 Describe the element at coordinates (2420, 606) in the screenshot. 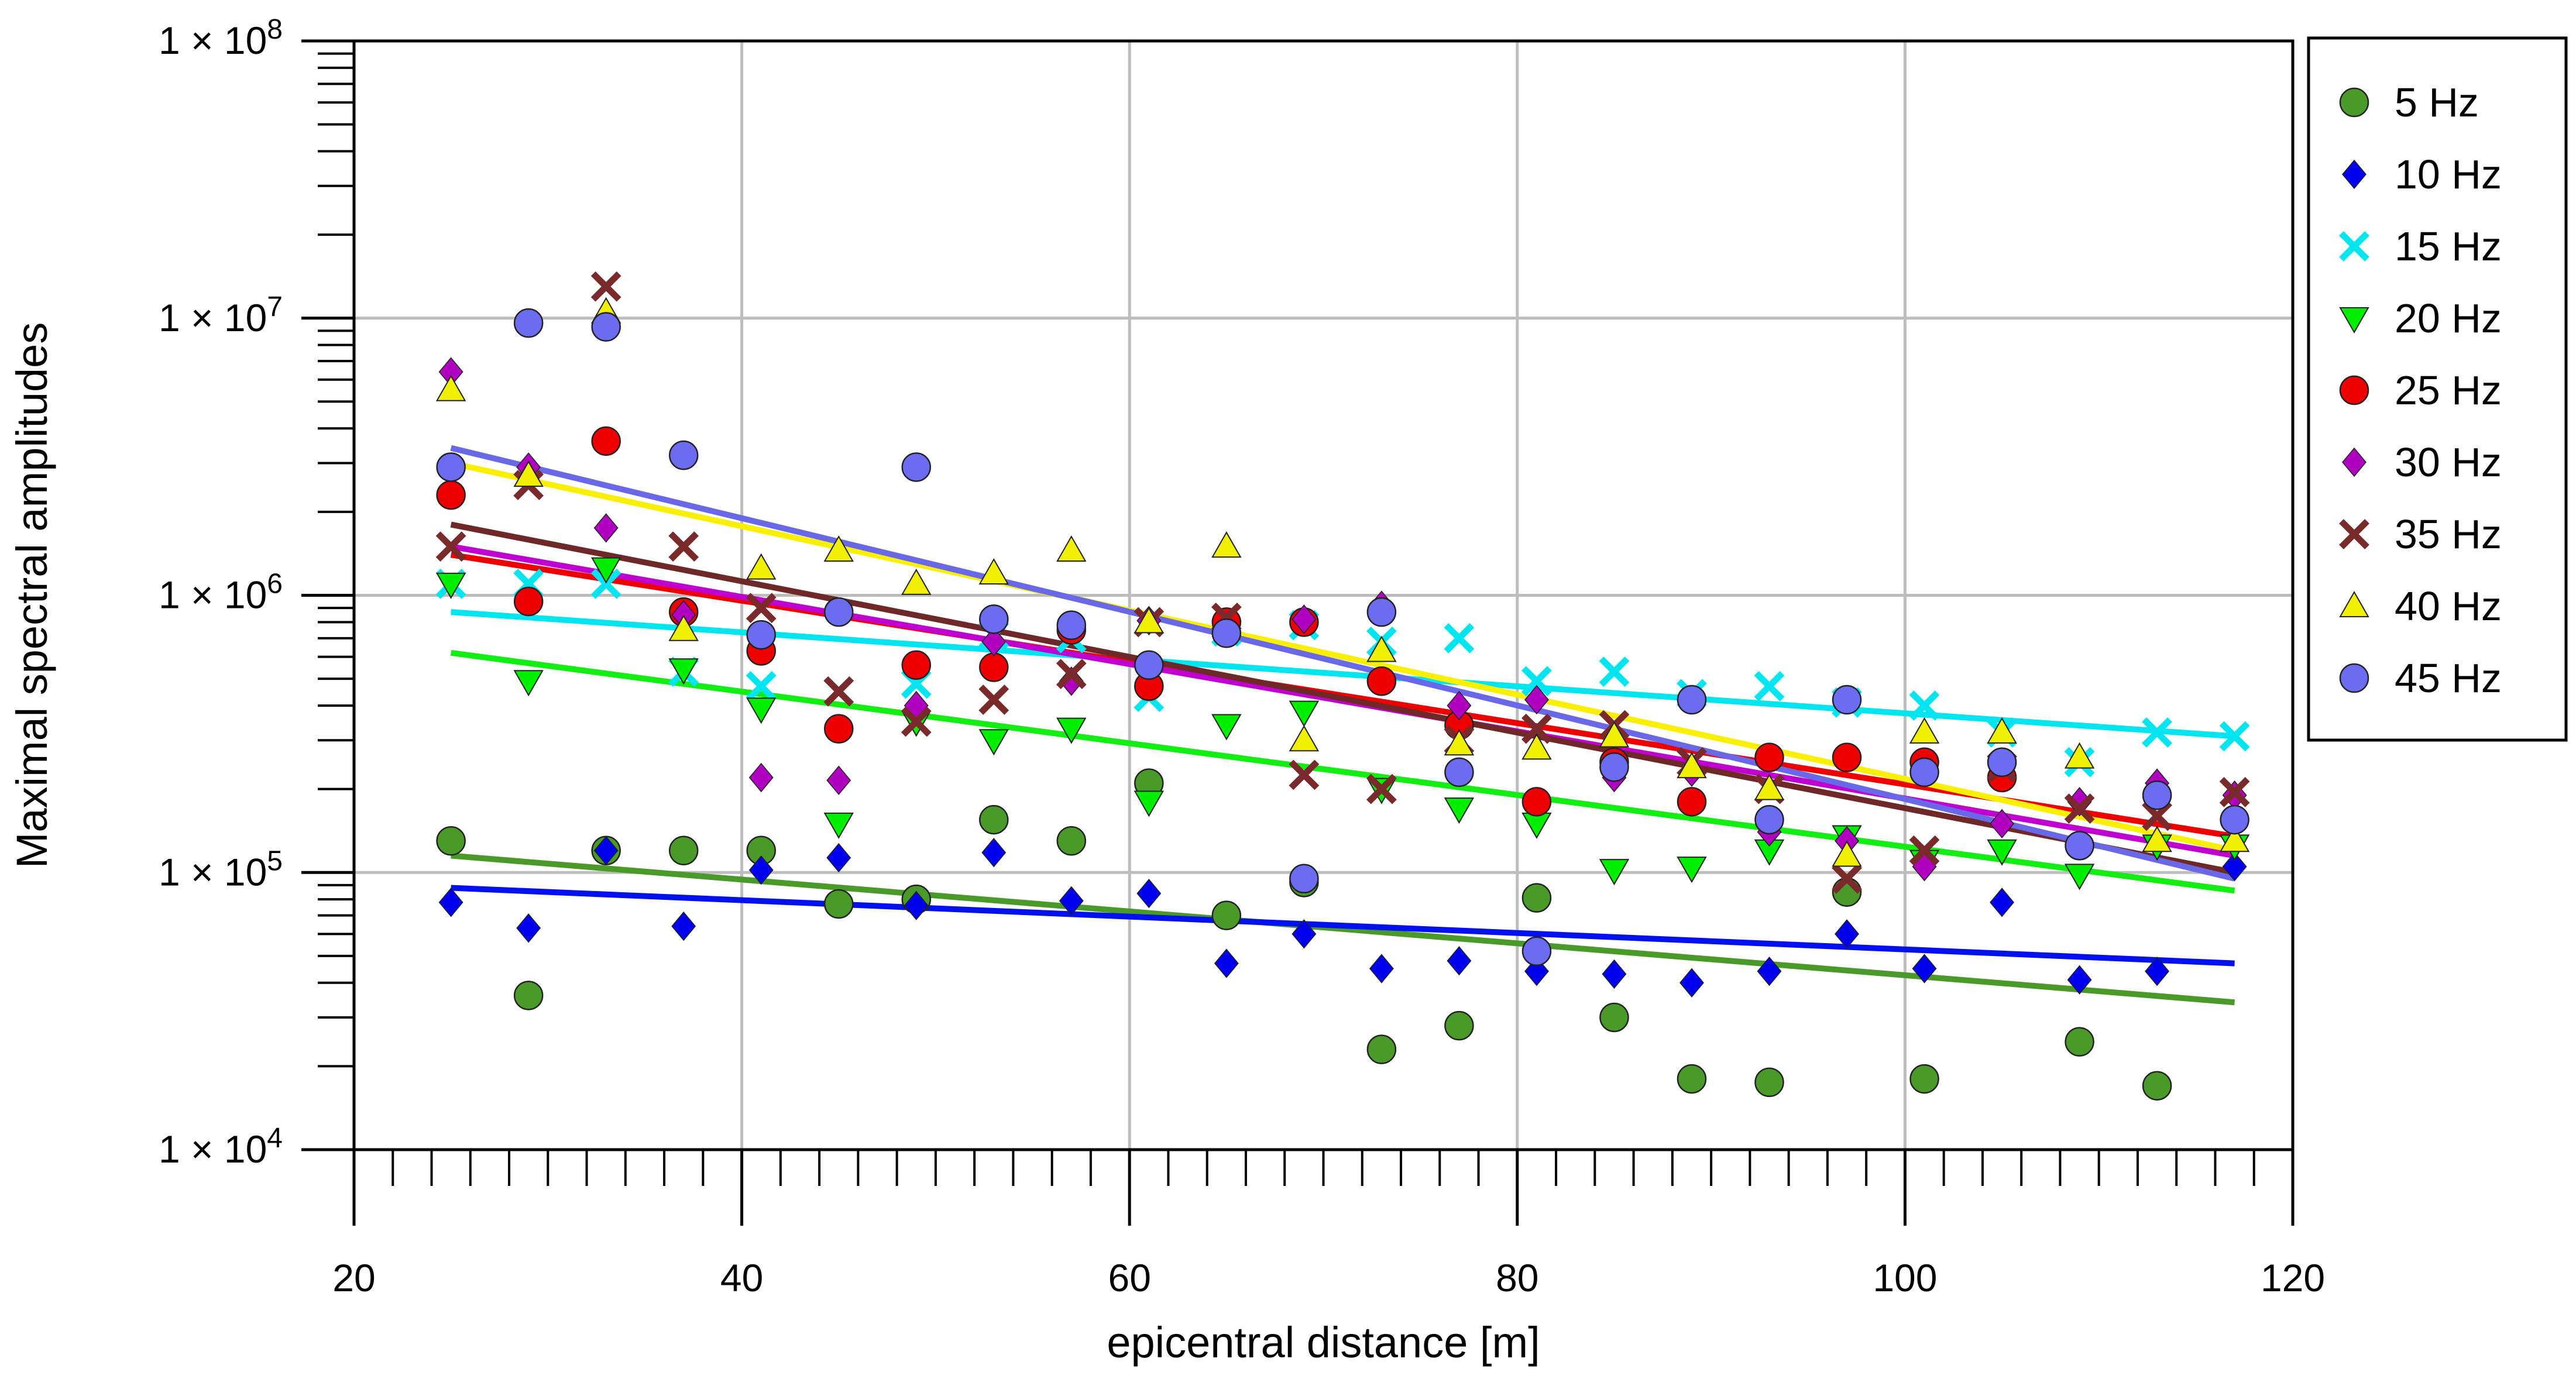

I see `legend-item-40-hz: 40 Hz` at that location.